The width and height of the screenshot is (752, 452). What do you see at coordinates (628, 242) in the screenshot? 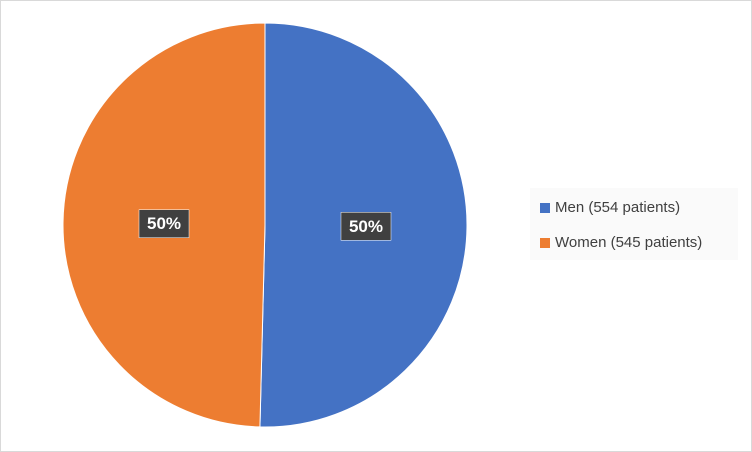
I see `legend-label: Women (545 patients)` at bounding box center [628, 242].